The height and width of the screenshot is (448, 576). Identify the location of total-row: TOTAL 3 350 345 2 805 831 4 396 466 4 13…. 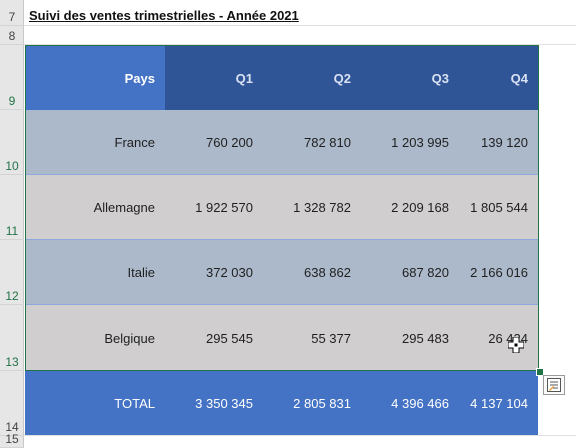
(281, 403).